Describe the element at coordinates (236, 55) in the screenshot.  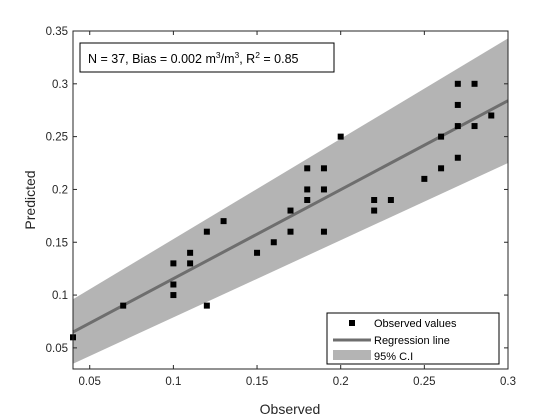
I see `stats-unit-exp2: 3` at that location.